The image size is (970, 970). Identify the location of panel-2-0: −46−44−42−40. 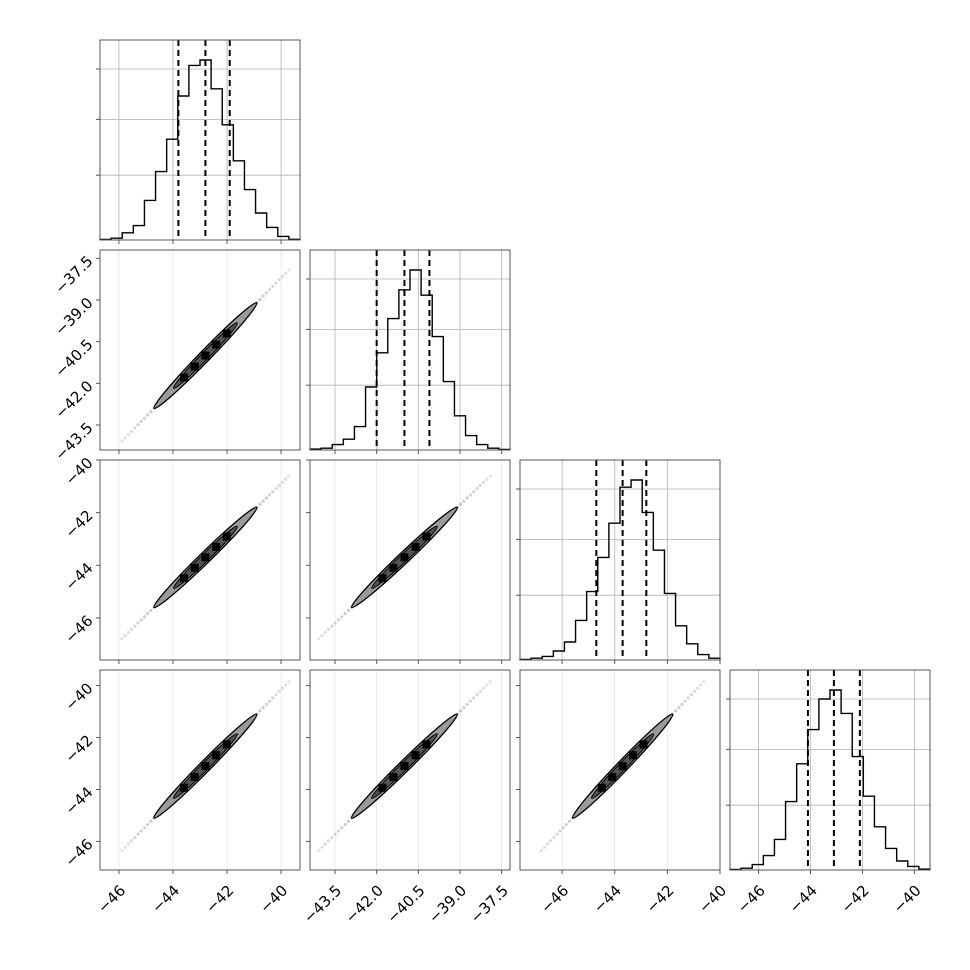
(181, 559).